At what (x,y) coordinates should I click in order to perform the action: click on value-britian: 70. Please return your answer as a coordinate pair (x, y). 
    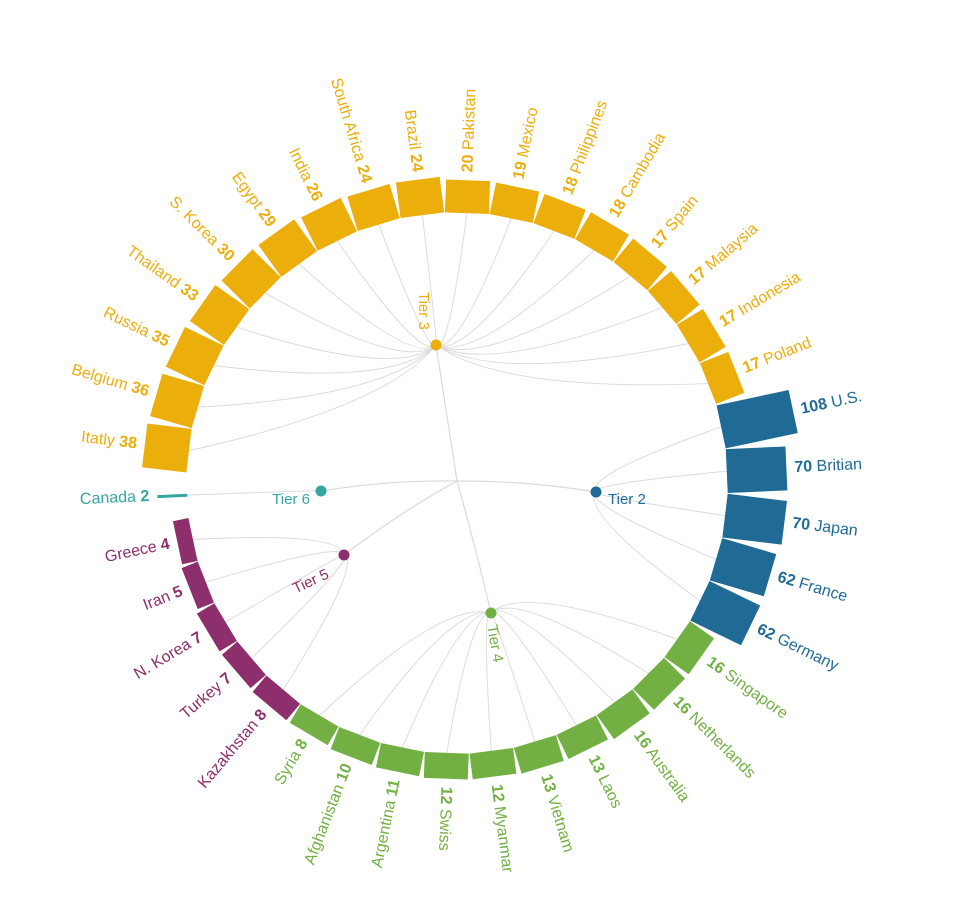
    Looking at the image, I should click on (803, 468).